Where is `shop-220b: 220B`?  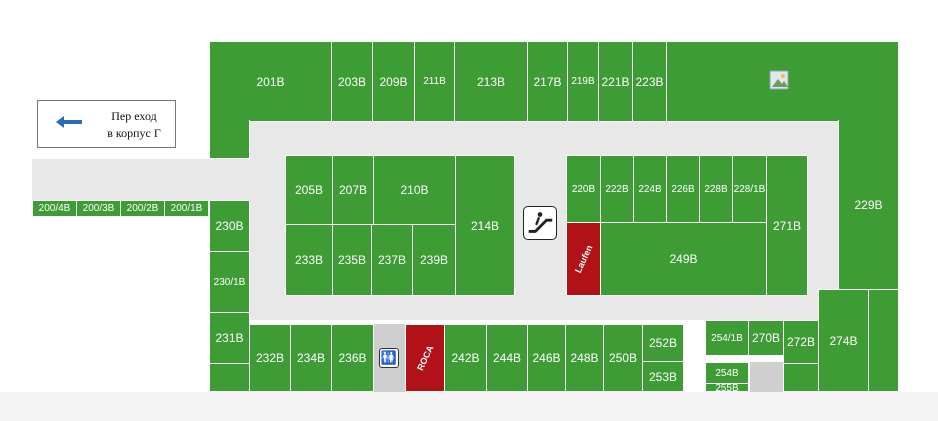
shop-220b: 220B is located at coordinates (583, 189).